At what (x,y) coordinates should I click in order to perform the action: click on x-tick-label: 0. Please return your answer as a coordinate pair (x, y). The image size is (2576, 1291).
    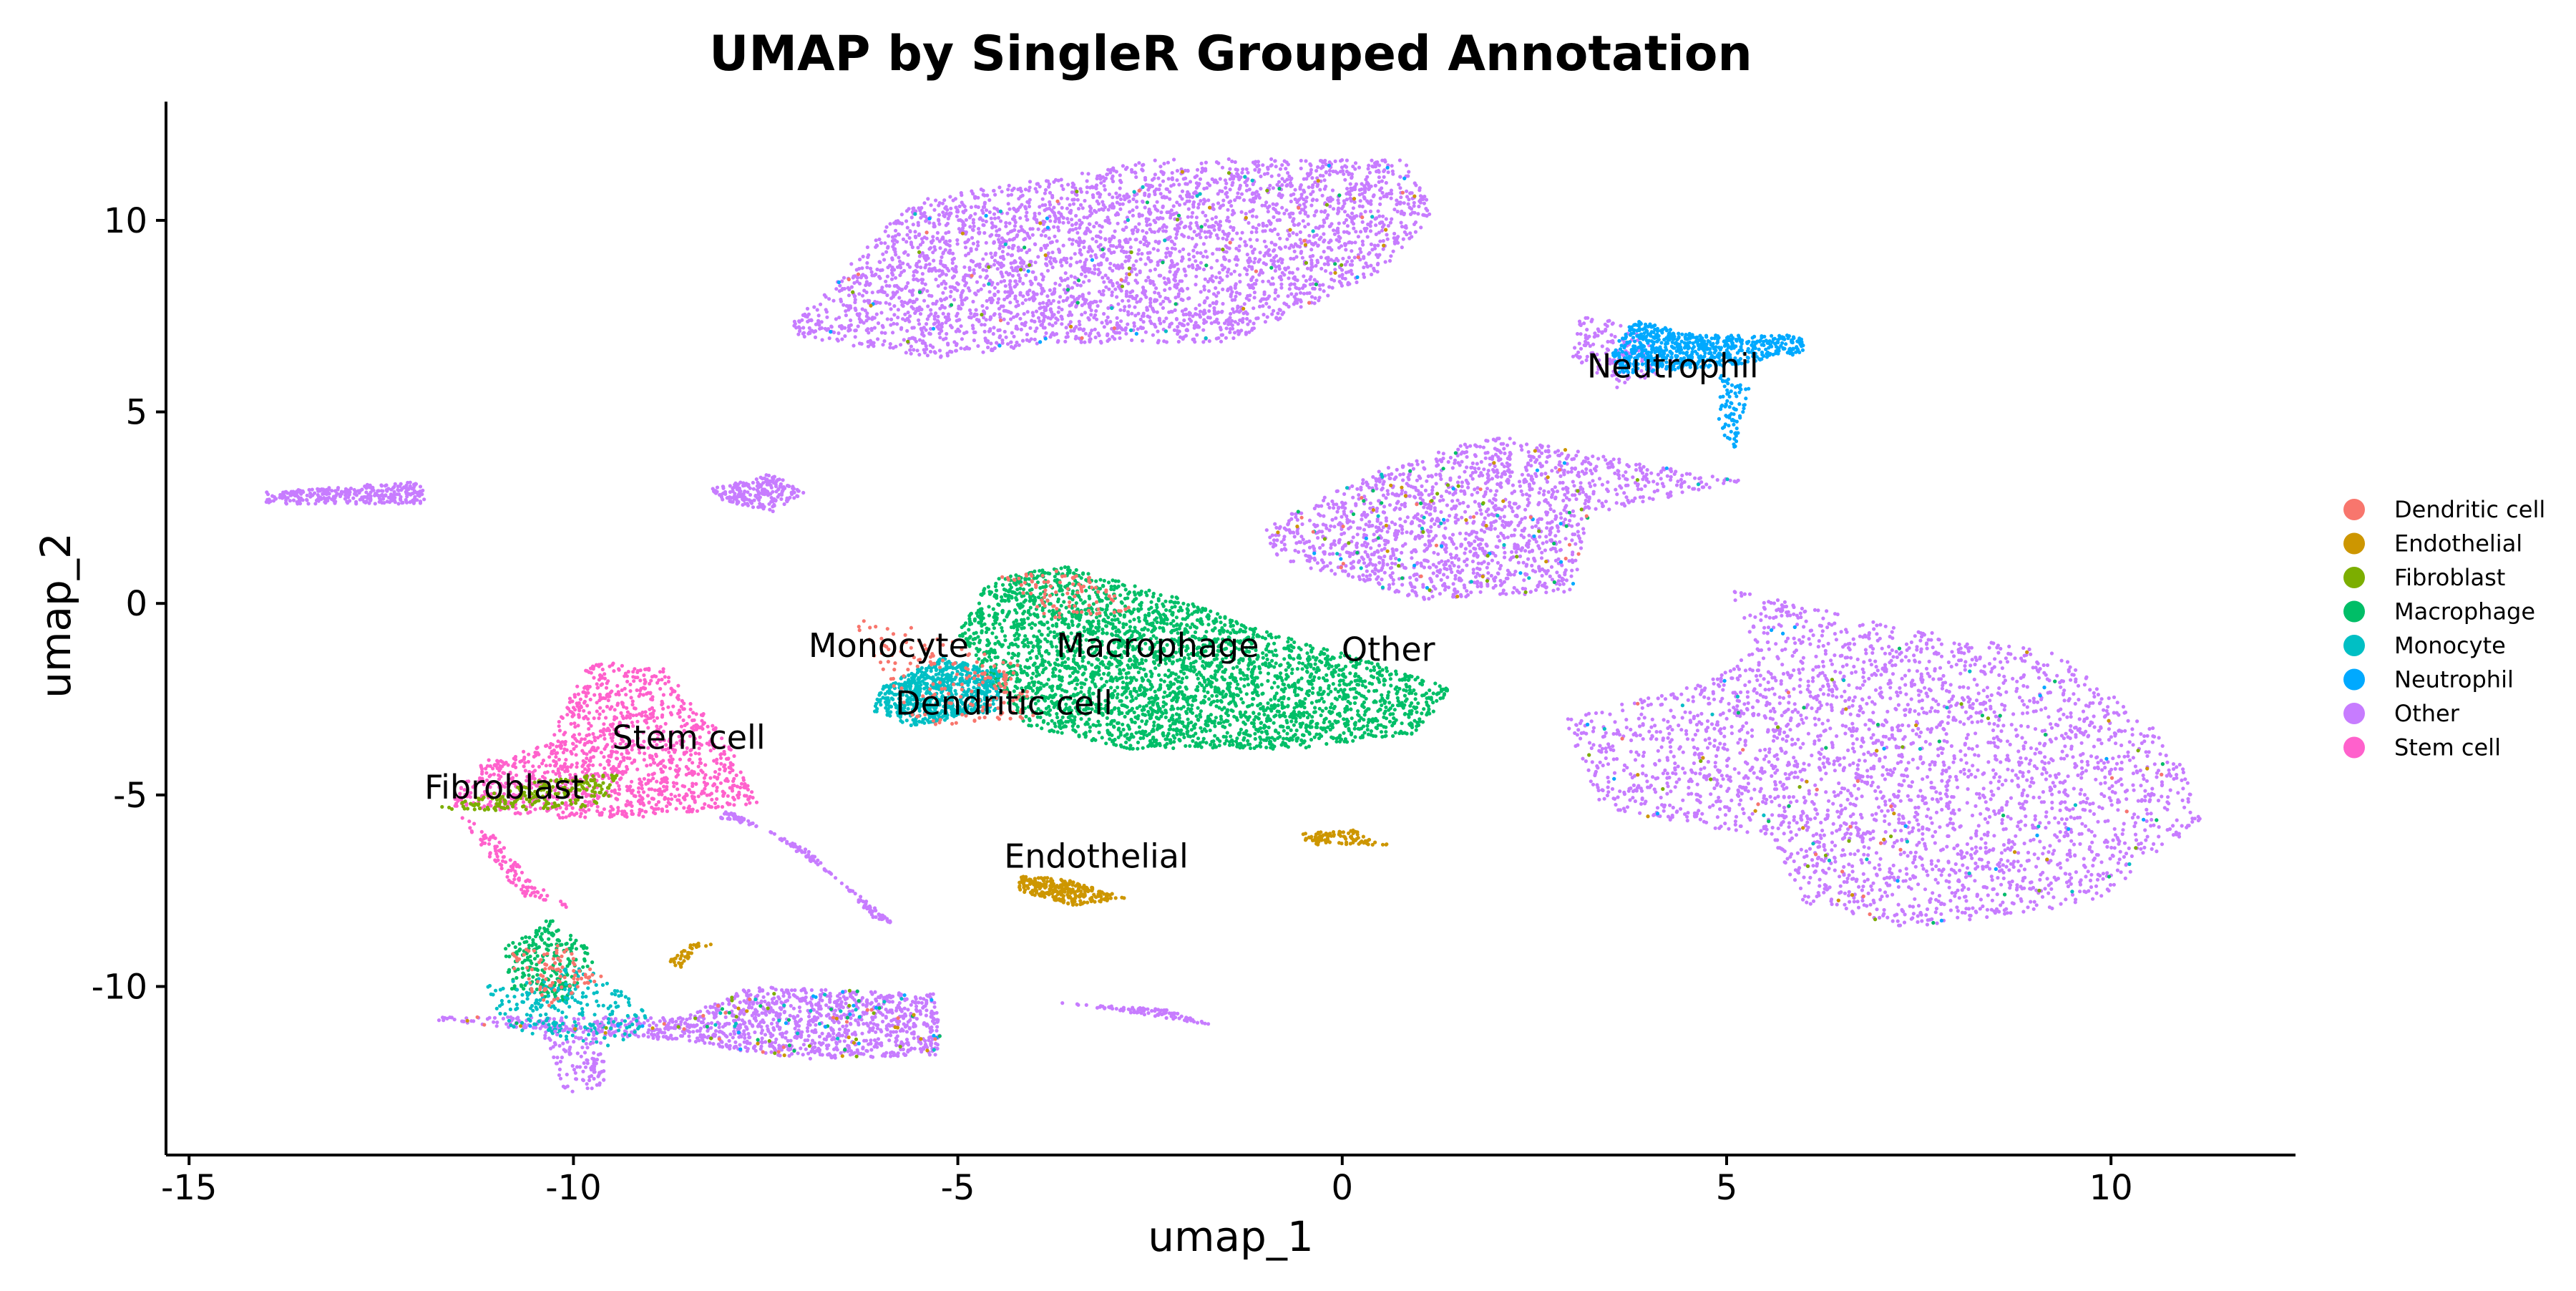
    Looking at the image, I should click on (1343, 1188).